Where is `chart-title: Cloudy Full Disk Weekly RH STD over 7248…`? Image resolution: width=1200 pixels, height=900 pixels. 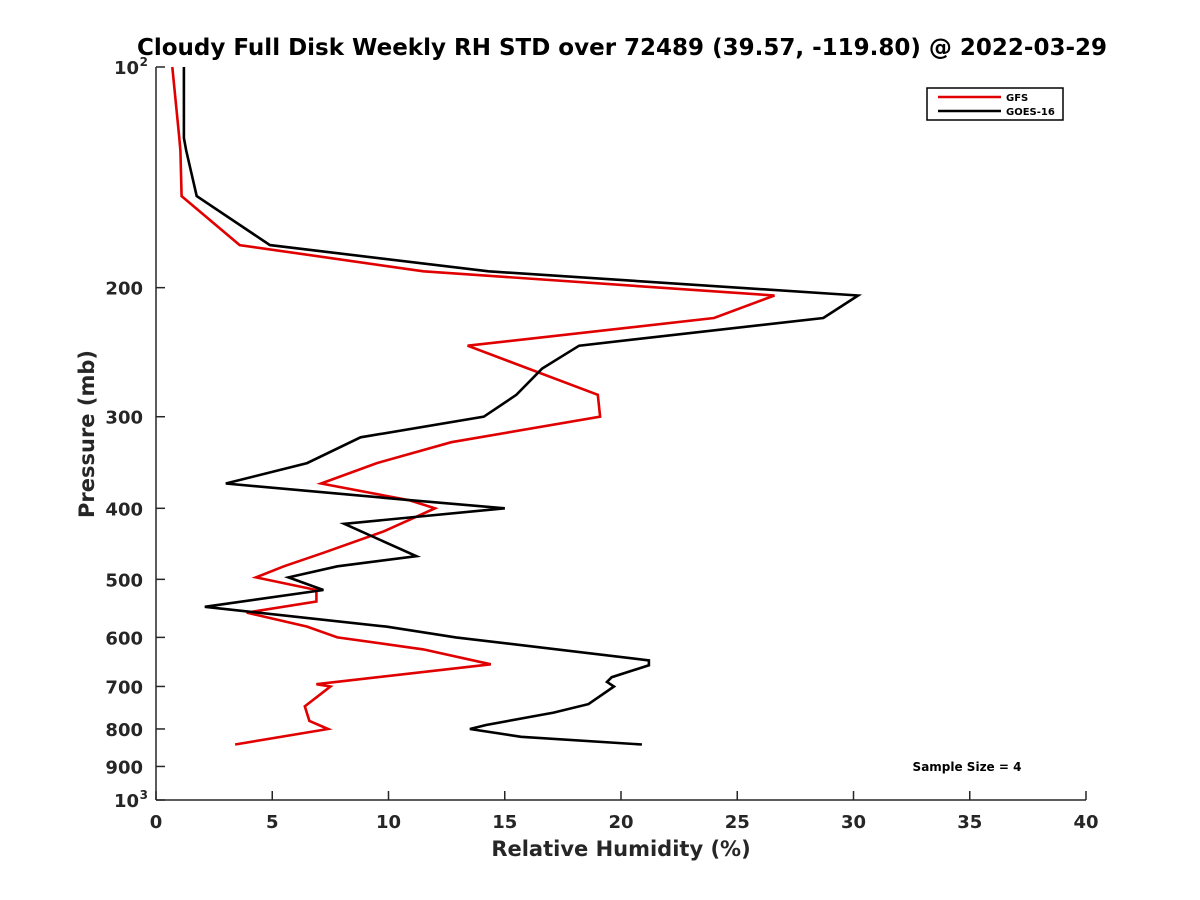
chart-title: Cloudy Full Disk Weekly RH STD over 7248… is located at coordinates (622, 48).